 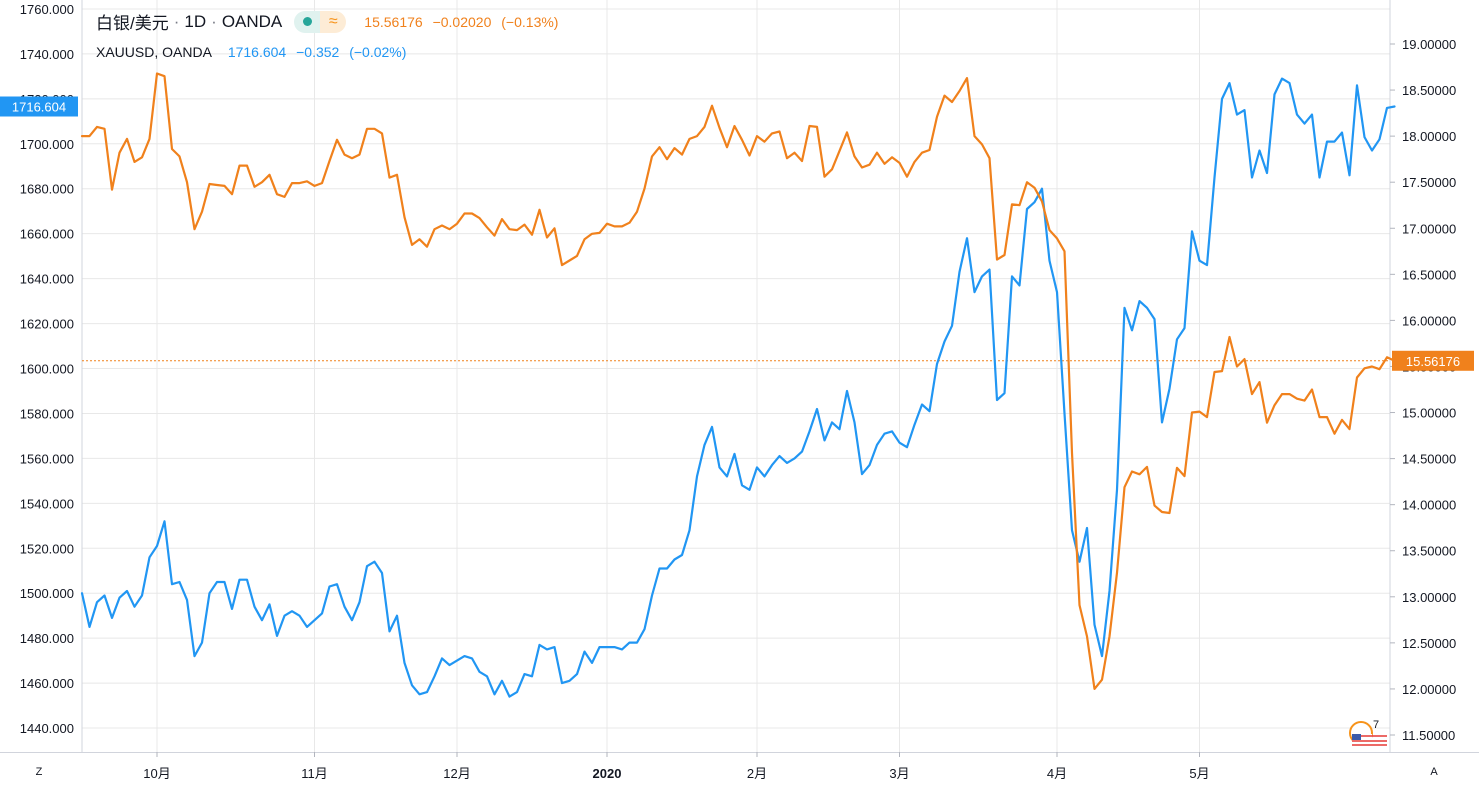 I want to click on time-tick-label: 5月, so click(x=1199, y=773).